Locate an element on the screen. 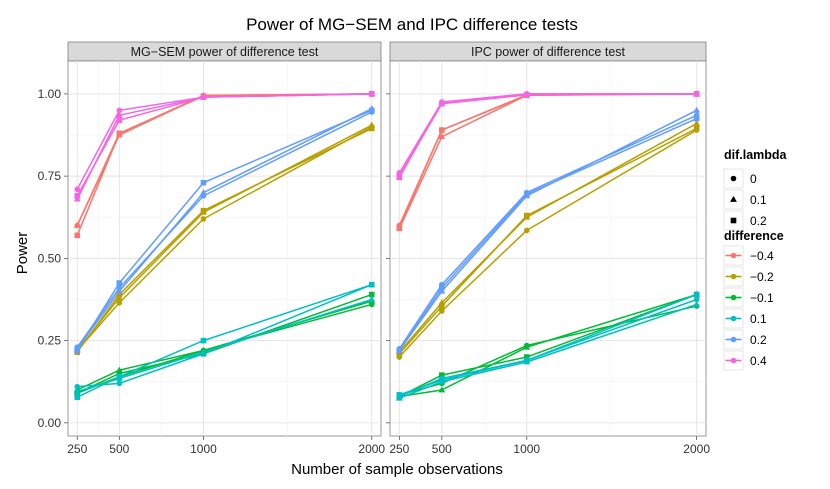 This screenshot has width=830, height=489. legend-color-item: 0.2 is located at coordinates (745, 339).